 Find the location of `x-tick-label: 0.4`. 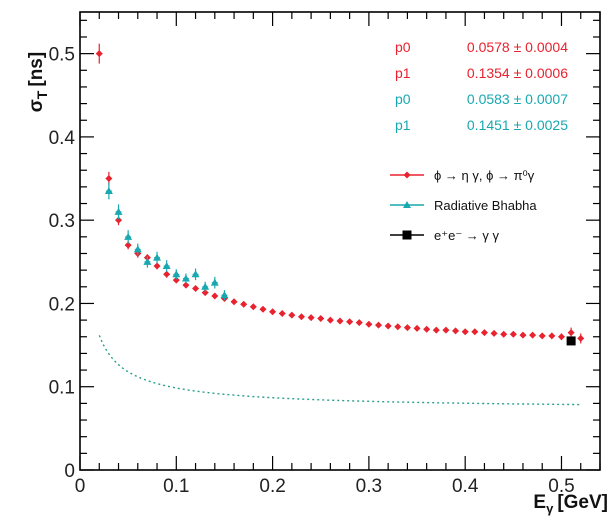

x-tick-label: 0.4 is located at coordinates (465, 486).